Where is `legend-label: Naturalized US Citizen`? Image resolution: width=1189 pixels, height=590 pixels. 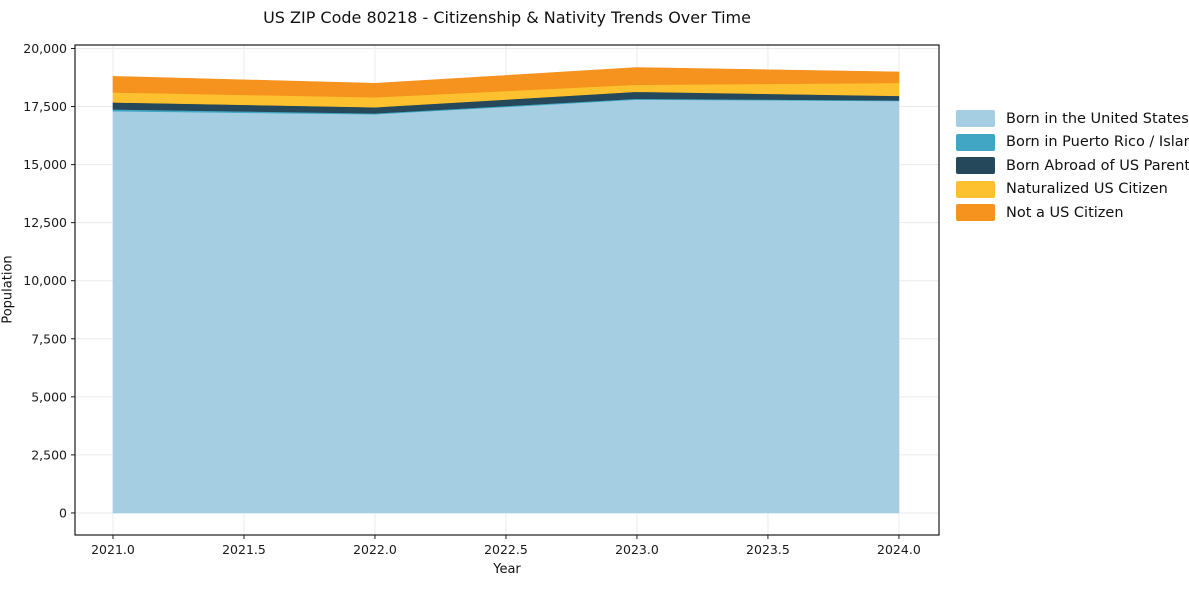 legend-label: Naturalized US Citizen is located at coordinates (1087, 189).